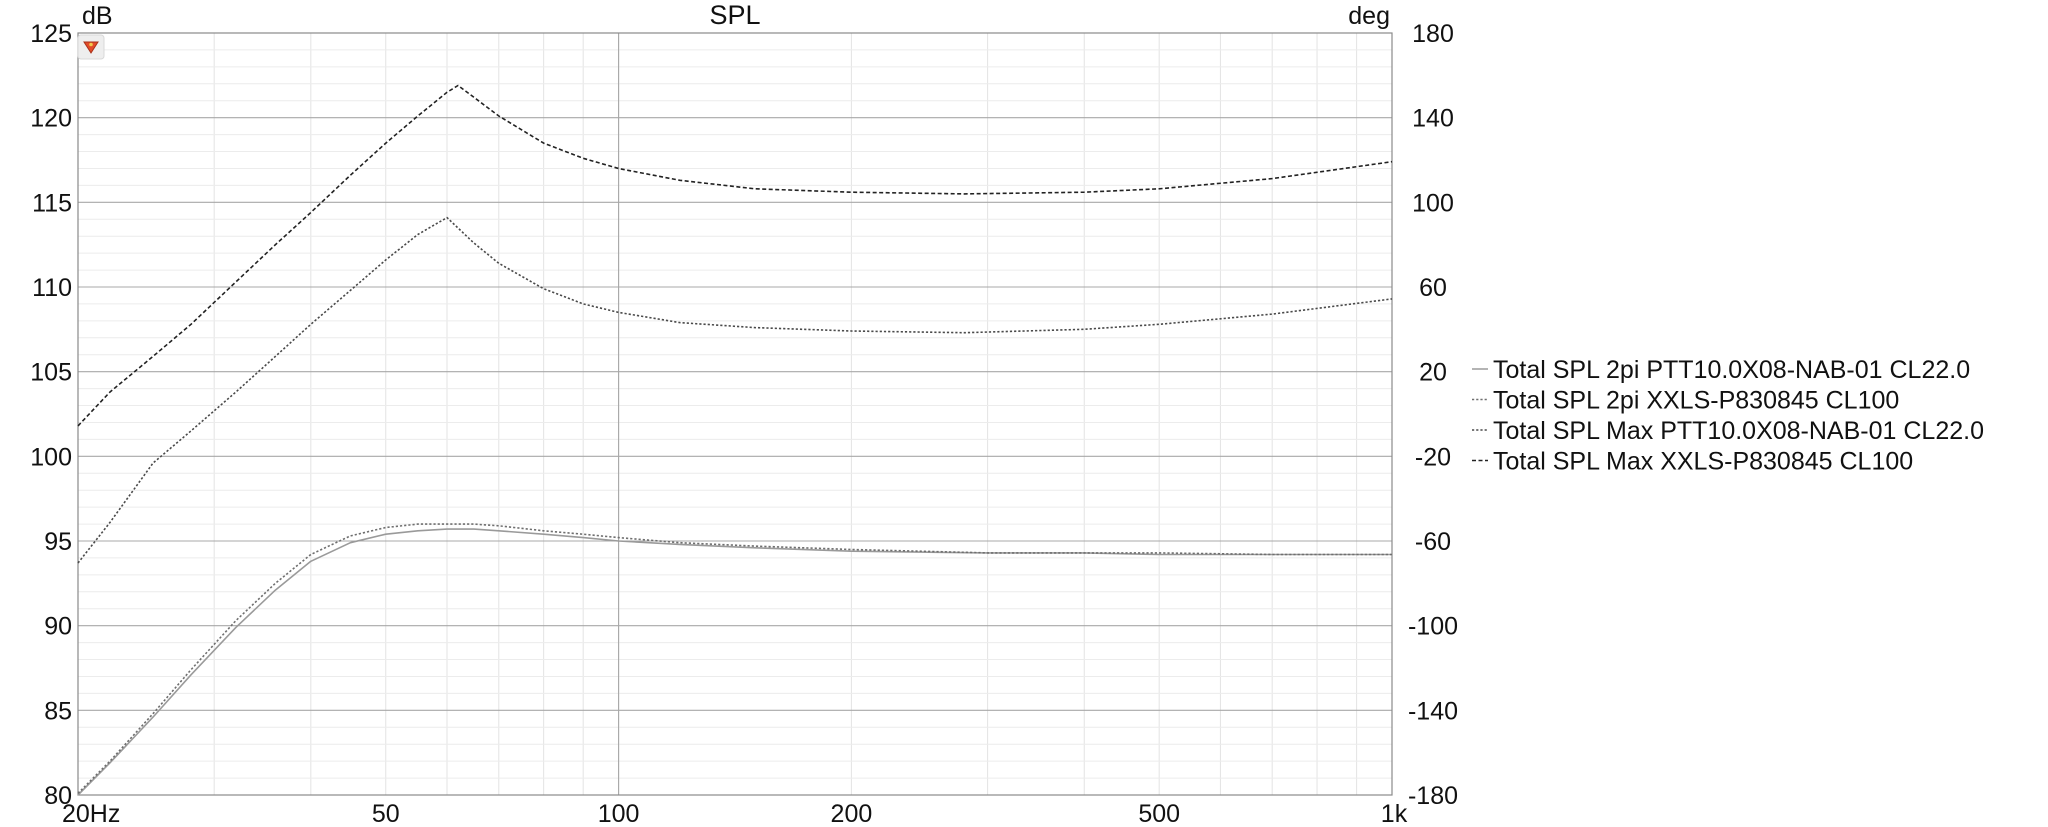 The image size is (2048, 827). I want to click on legend-item: Total SPL 2pi PTT10.0X08-NAB-01 CL22.0, so click(1721, 370).